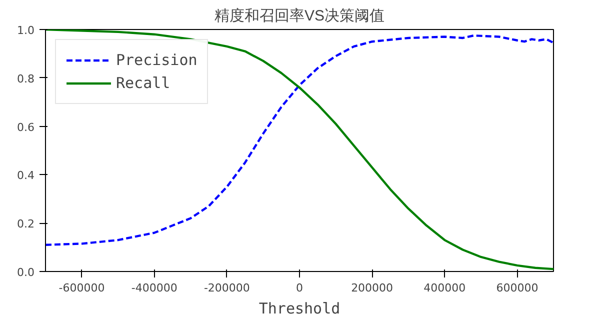  Describe the element at coordinates (157, 60) in the screenshot. I see `legend-label: Precision` at that location.